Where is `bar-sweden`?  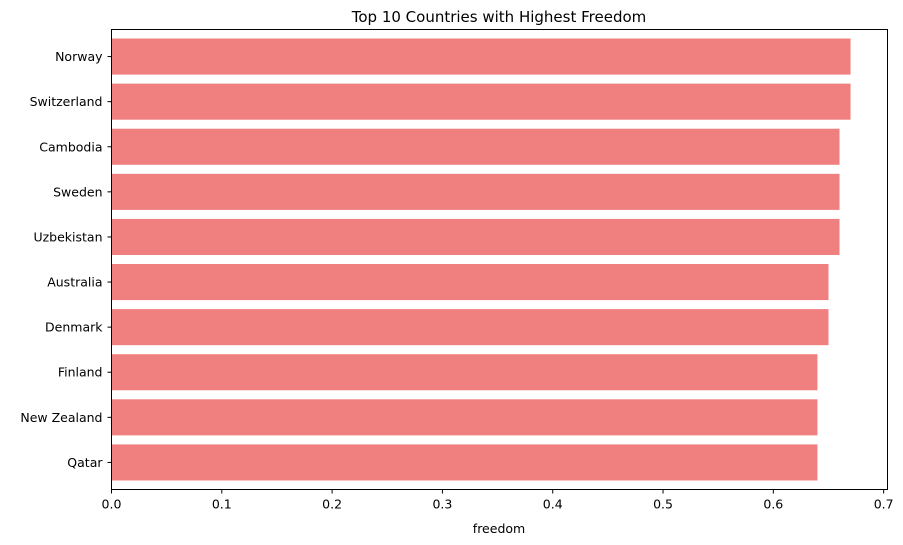 bar-sweden is located at coordinates (475, 191).